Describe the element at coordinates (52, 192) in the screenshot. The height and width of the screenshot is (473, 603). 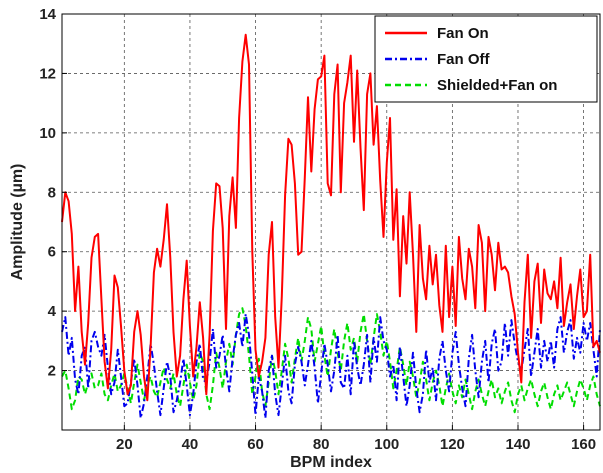
I see `y-tick-label: 8` at that location.